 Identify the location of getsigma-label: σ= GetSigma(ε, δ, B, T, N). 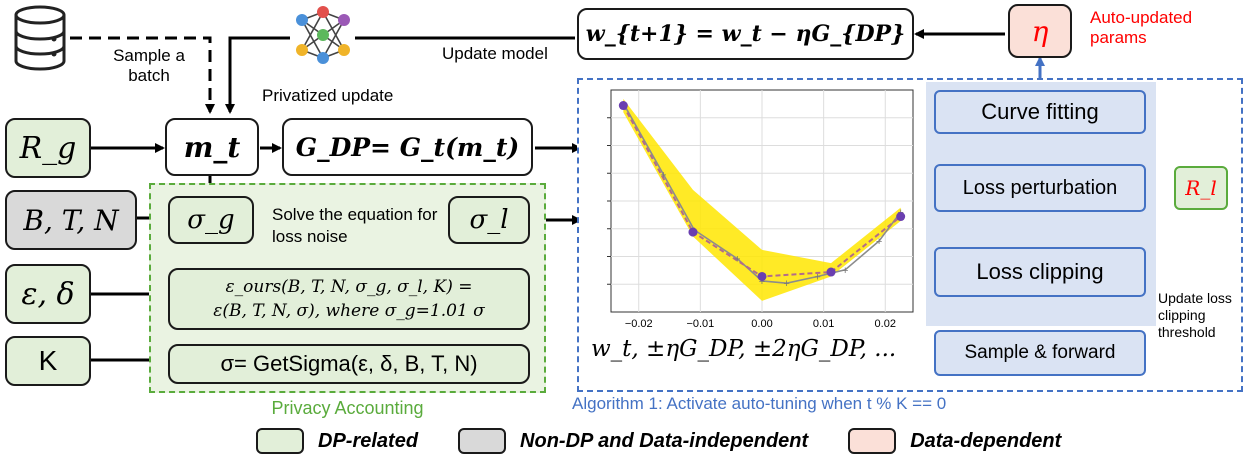
(349, 363).